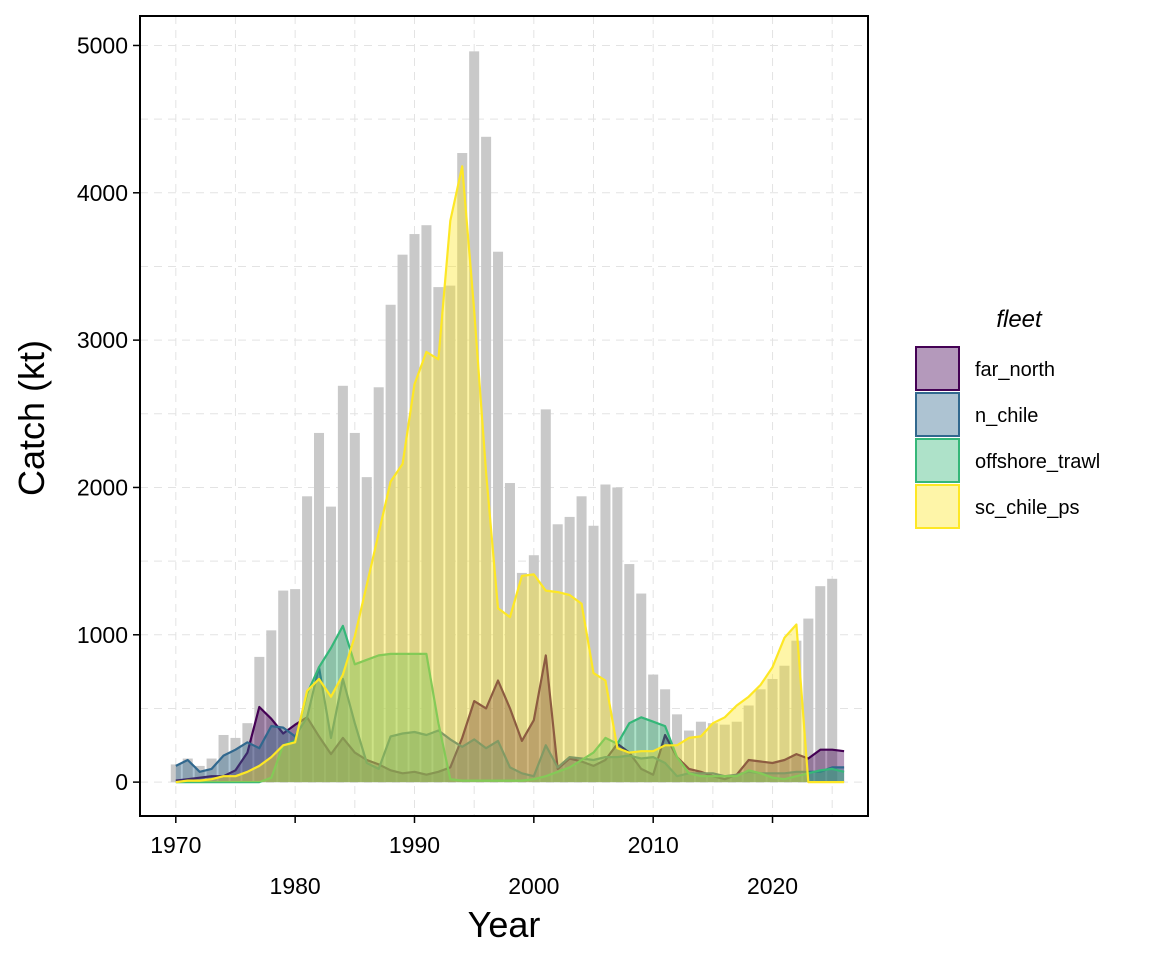 The width and height of the screenshot is (1152, 965). I want to click on y-tick-label: 1000, so click(102, 635).